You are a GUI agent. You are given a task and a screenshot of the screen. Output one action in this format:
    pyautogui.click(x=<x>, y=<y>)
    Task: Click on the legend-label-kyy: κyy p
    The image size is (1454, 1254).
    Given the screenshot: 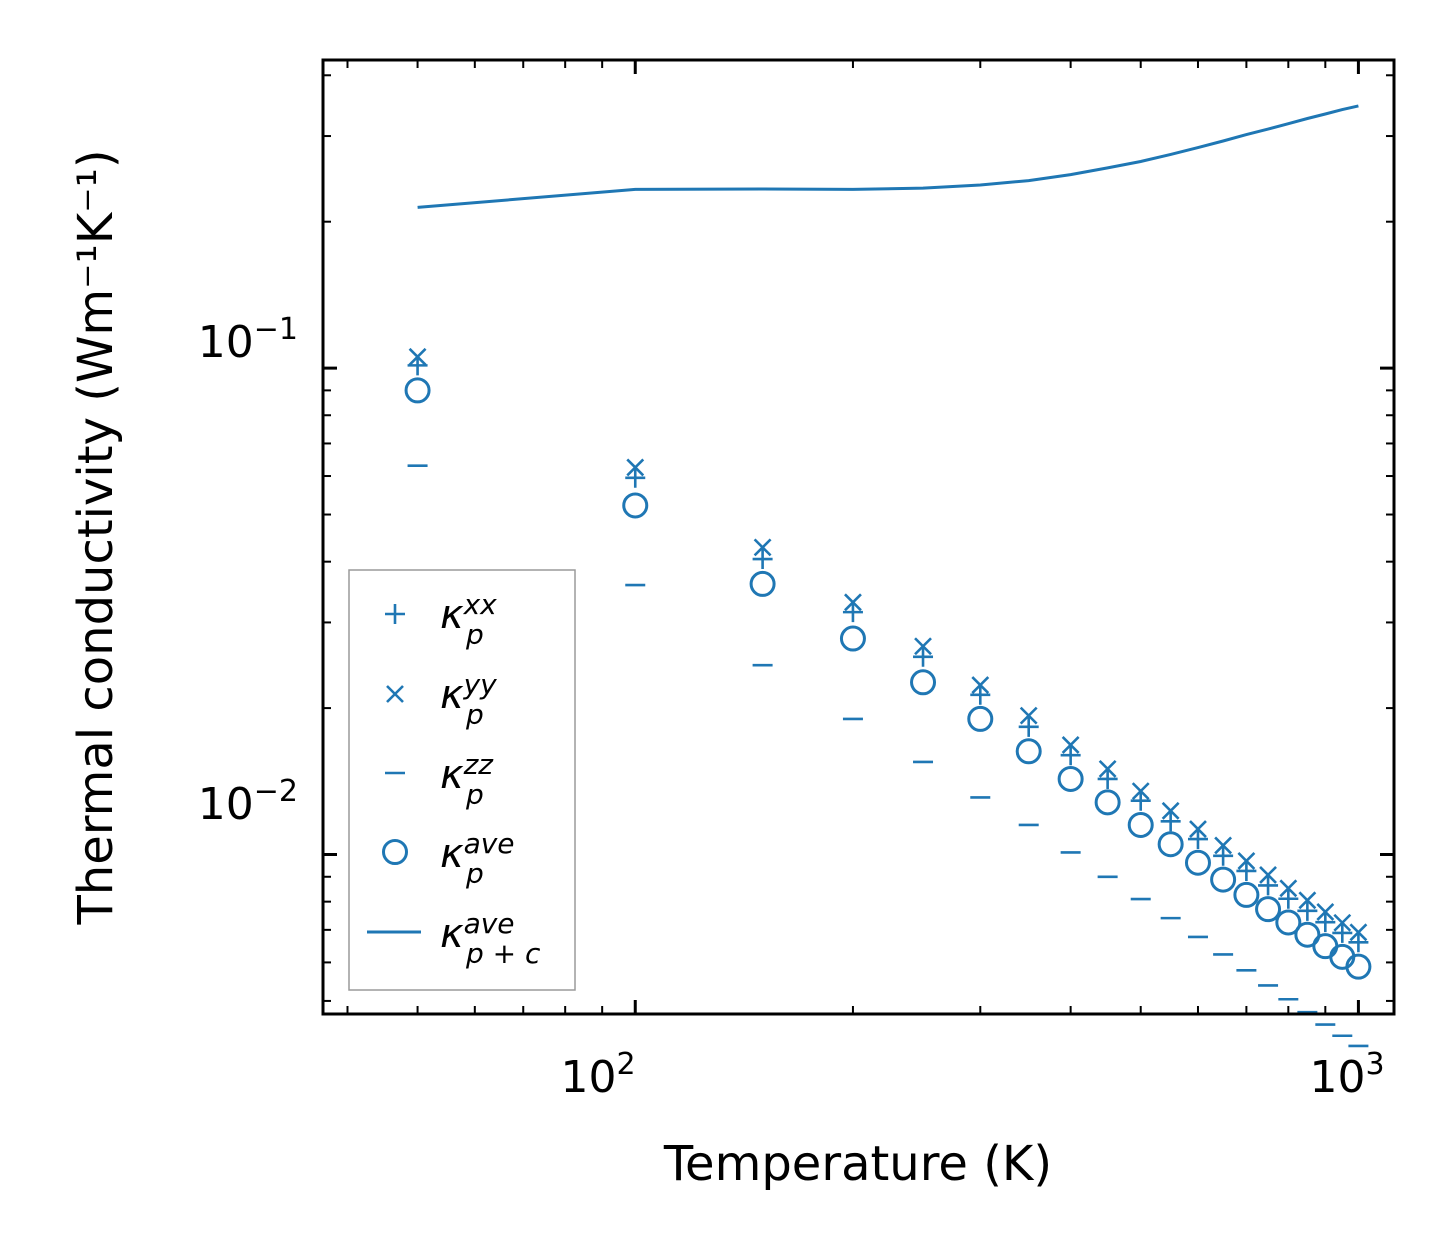 What is the action you would take?
    pyautogui.click(x=468, y=699)
    